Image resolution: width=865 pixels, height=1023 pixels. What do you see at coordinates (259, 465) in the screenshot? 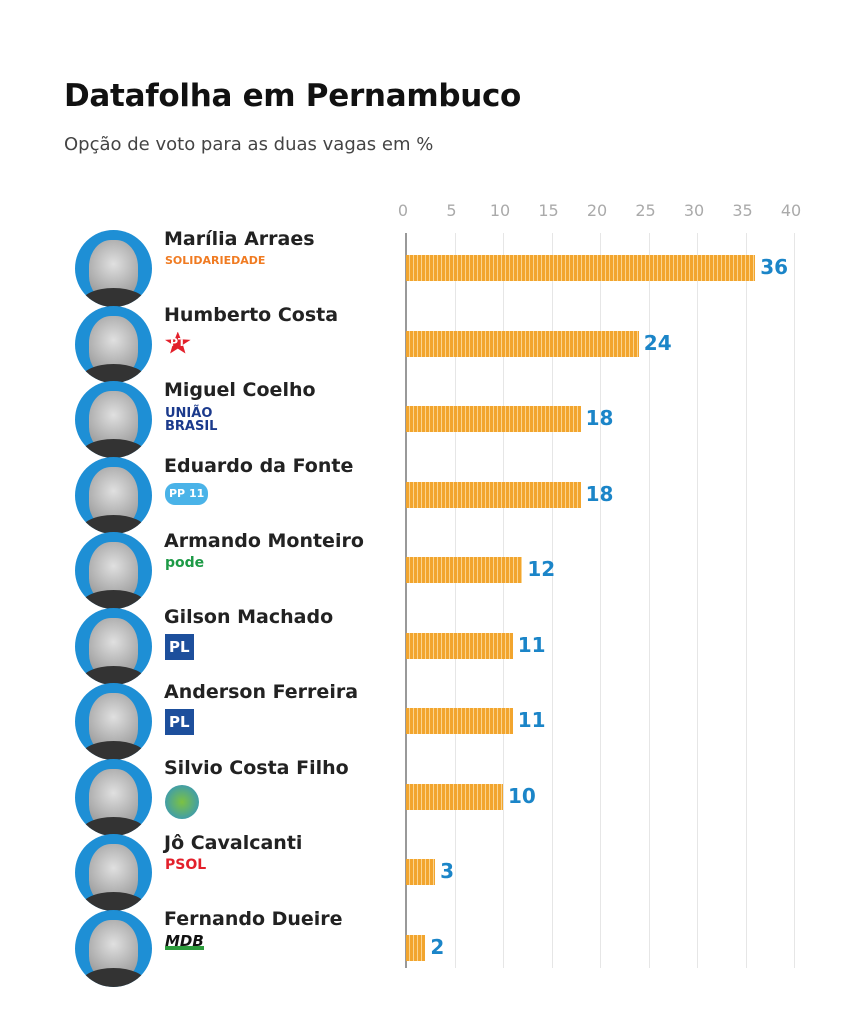
I see `candidate-name: Eduardo da Fonte` at bounding box center [259, 465].